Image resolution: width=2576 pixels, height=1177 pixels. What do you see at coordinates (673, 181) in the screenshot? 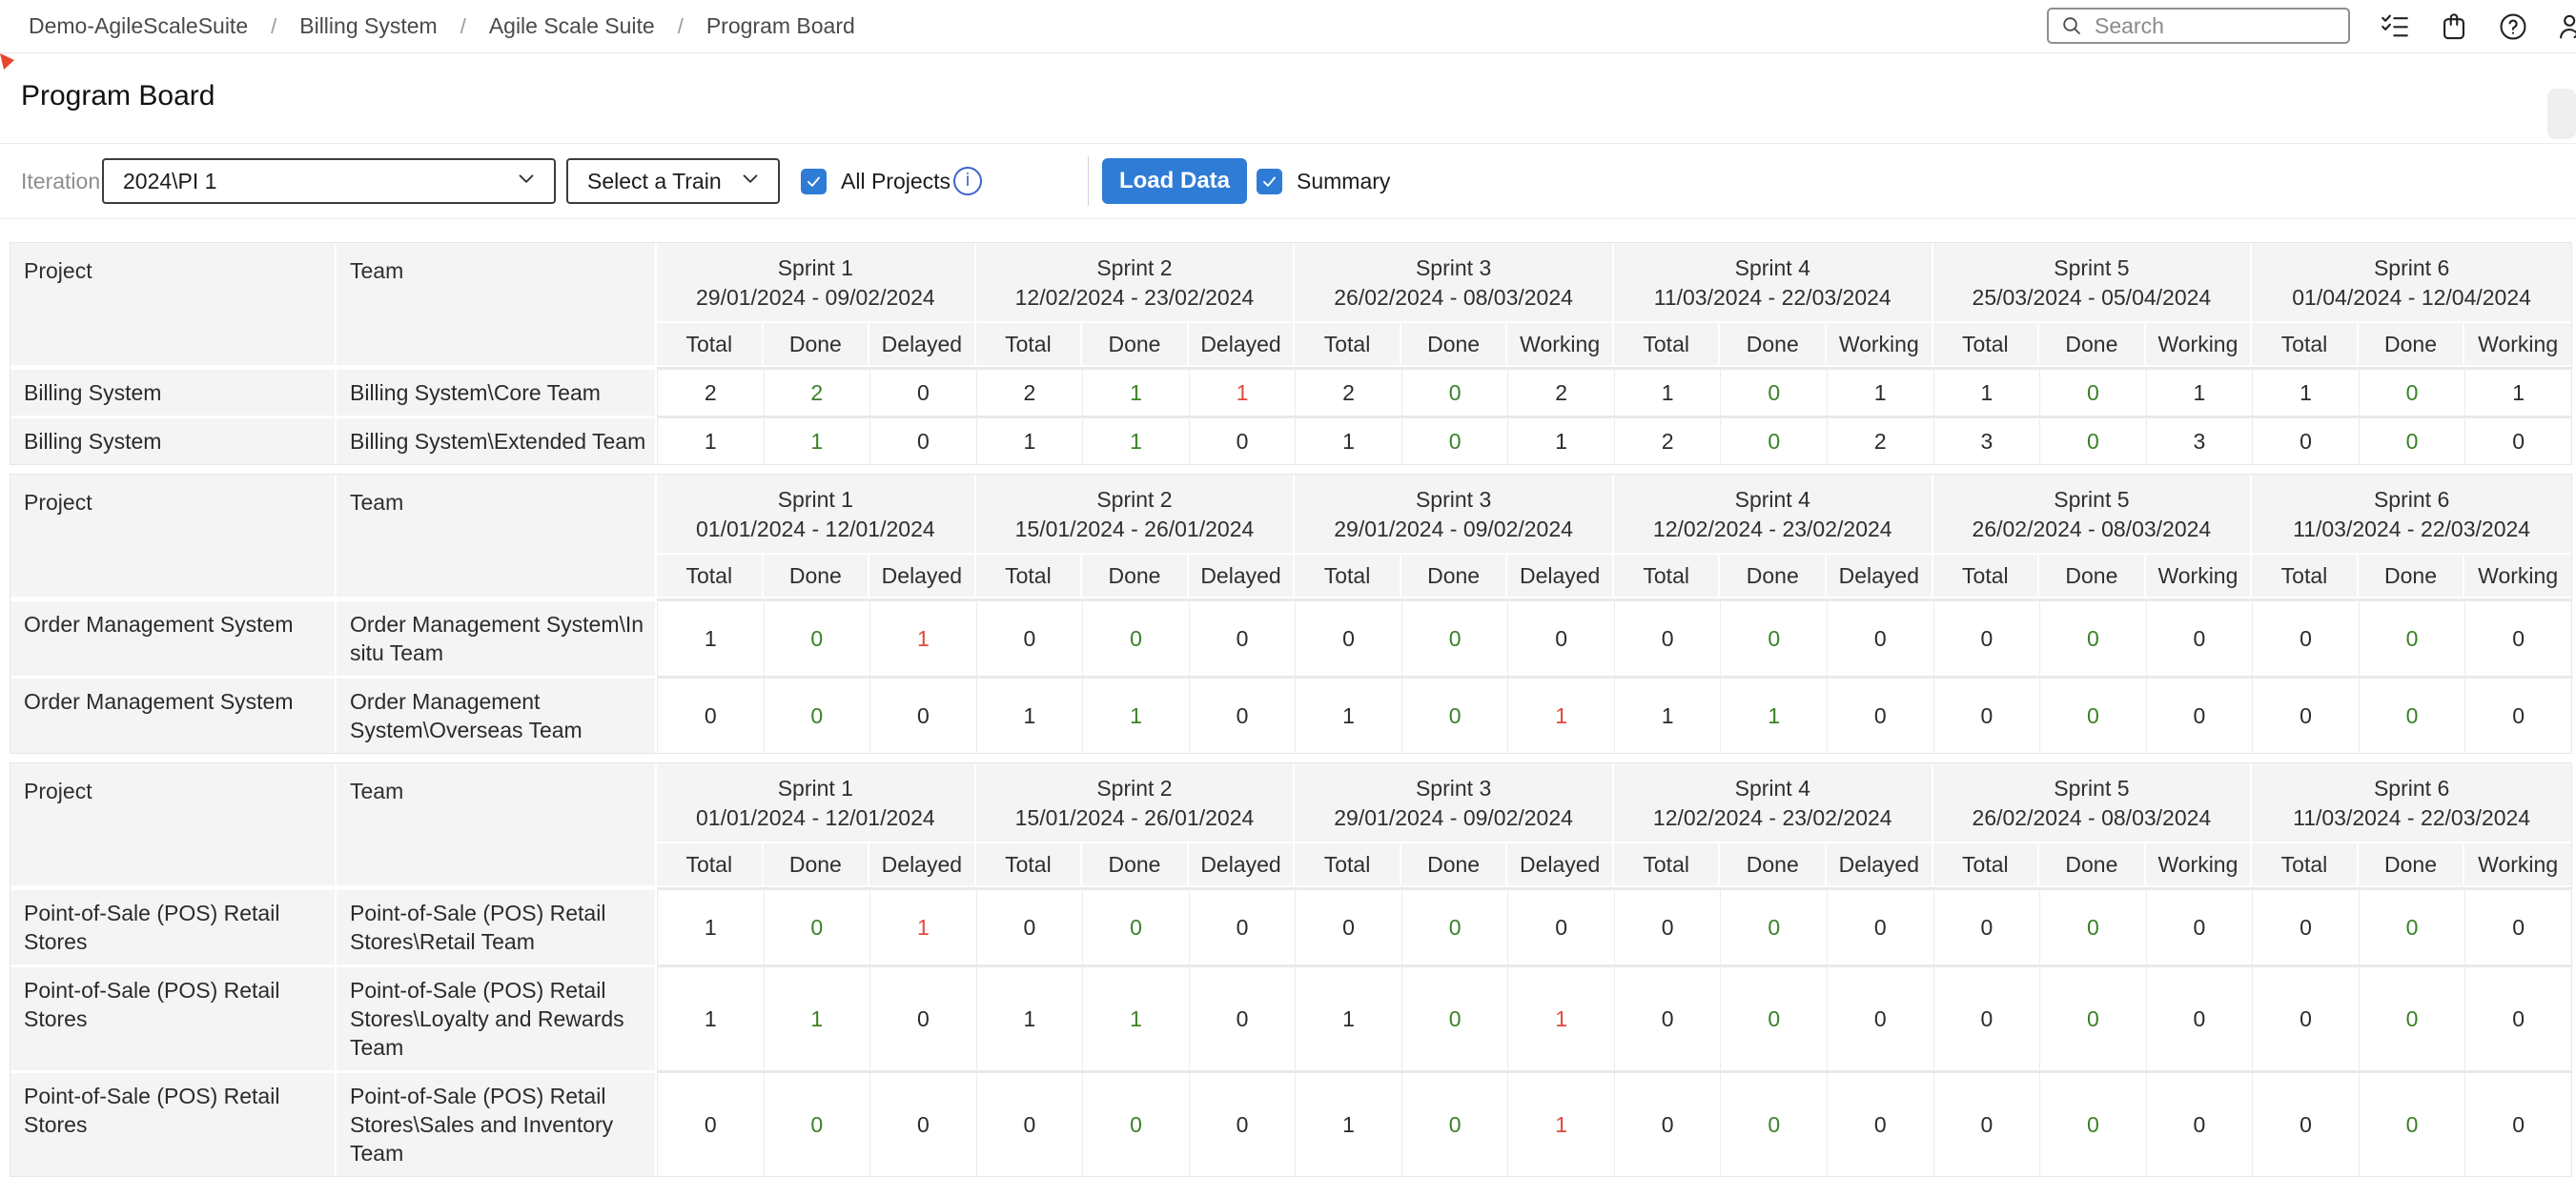
I see `train-select: Select a Train` at bounding box center [673, 181].